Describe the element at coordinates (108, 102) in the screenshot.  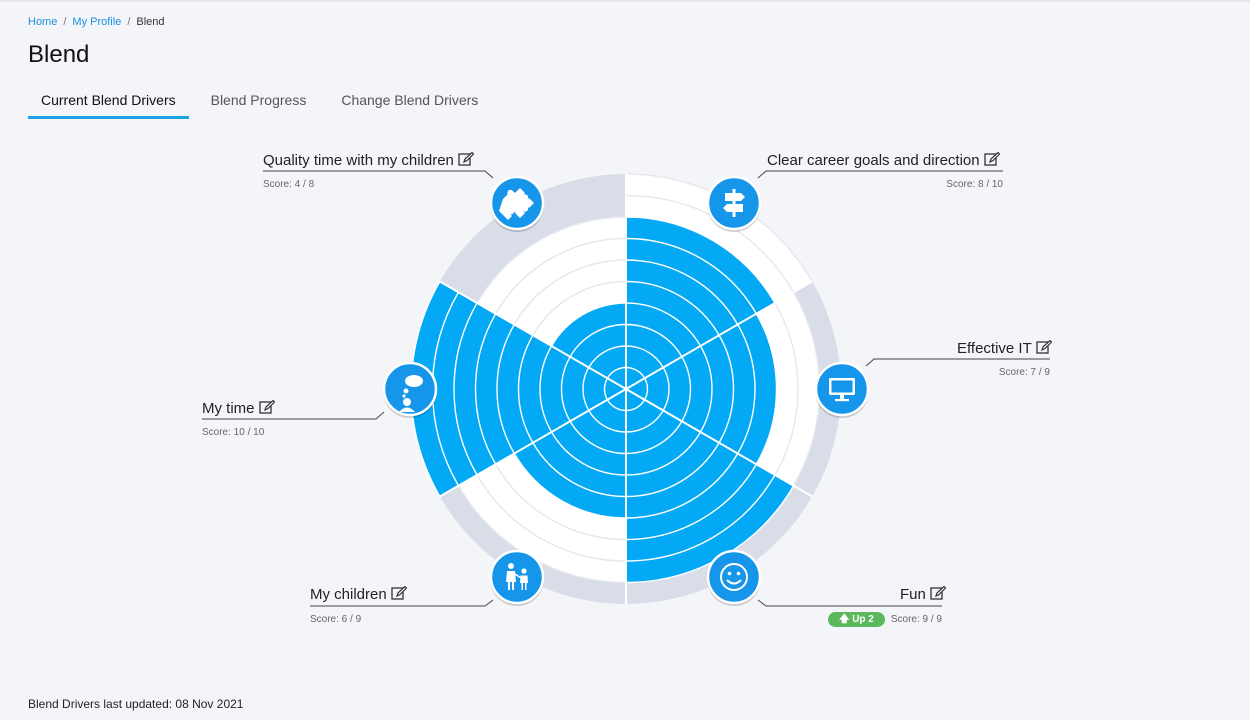
I see `tab-current-blend-drivers: Current Blend Drivers` at that location.